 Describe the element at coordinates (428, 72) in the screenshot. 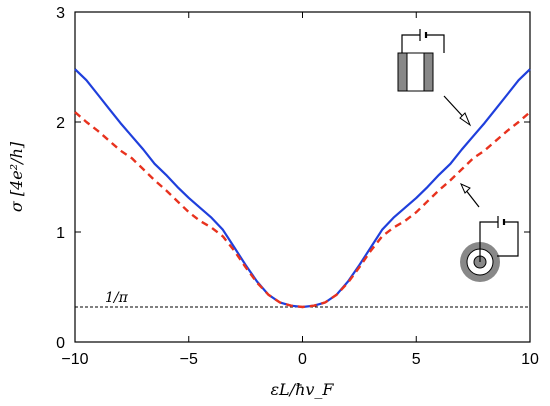

I see `right-electrode` at that location.